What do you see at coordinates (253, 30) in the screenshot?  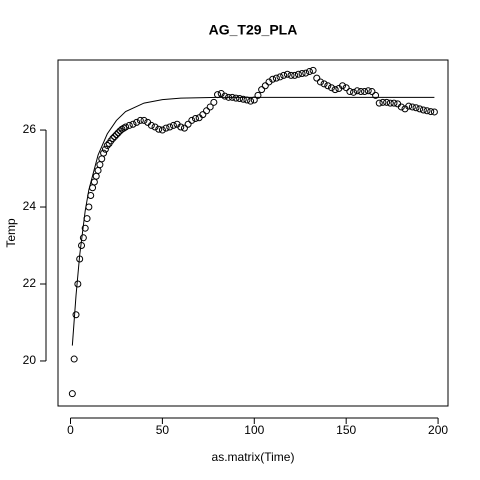 I see `chart-title: AG_T29_PLA` at bounding box center [253, 30].